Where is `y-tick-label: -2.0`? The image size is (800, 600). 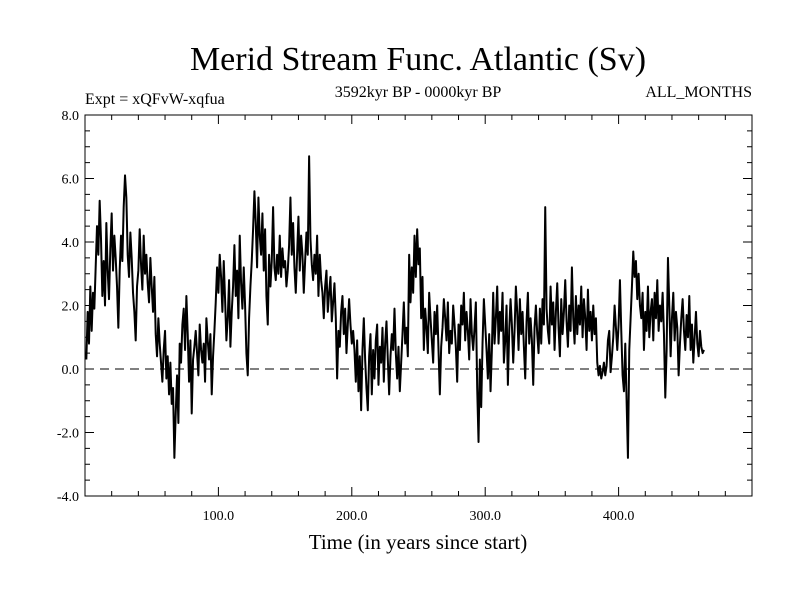 y-tick-label: -2.0 is located at coordinates (68, 434).